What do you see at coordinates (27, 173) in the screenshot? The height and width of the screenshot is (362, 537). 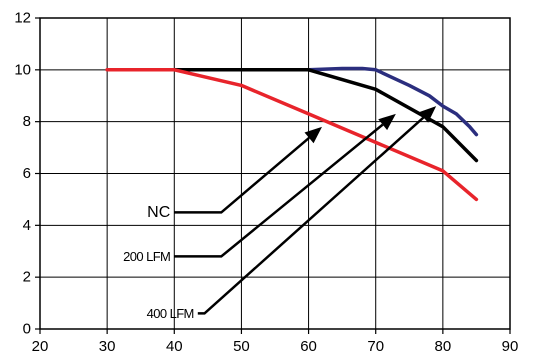 I see `y-tick-label-6: 6` at bounding box center [27, 173].